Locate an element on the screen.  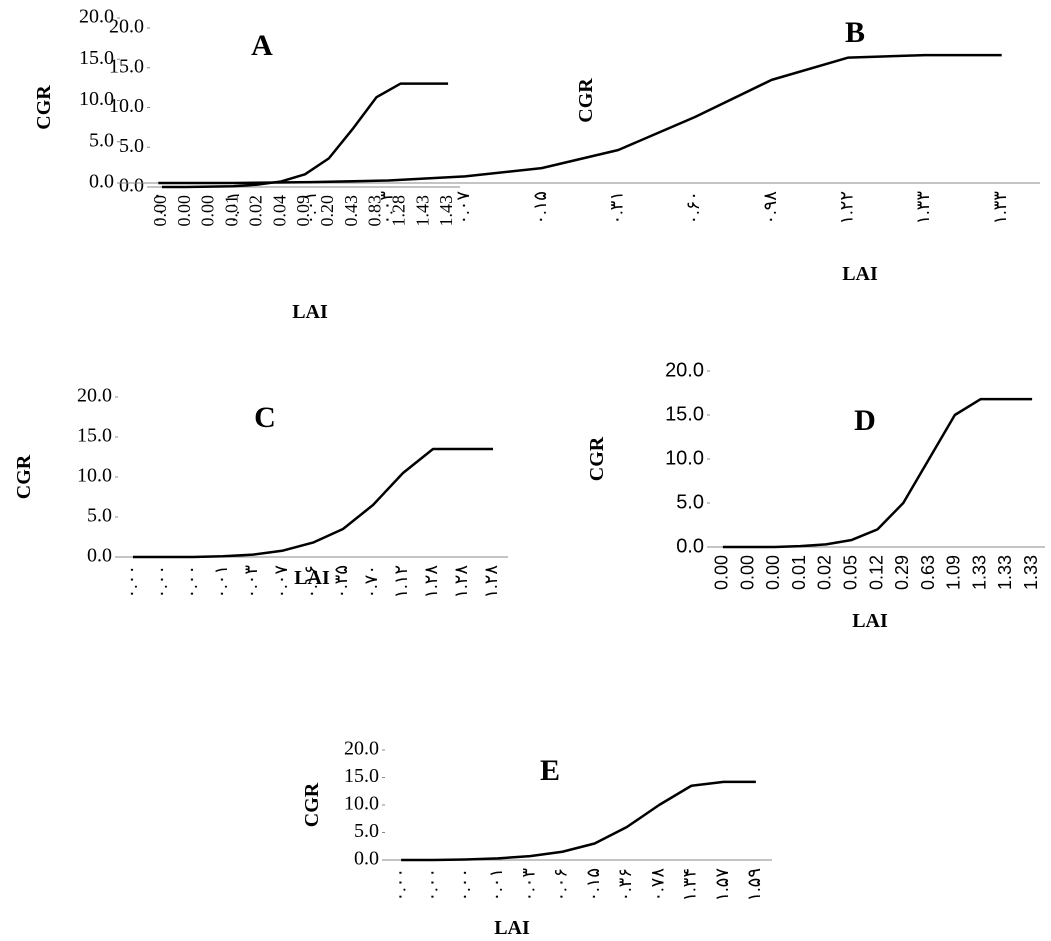
x-tick-label: ۰.۳۵ is located at coordinates (341, 582).